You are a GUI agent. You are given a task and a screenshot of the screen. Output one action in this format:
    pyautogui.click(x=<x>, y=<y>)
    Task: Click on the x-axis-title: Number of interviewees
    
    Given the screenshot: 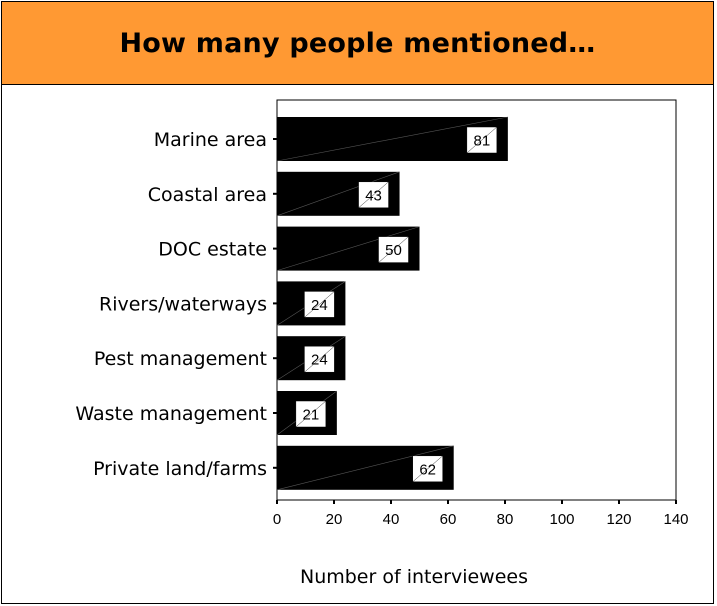 What is the action you would take?
    pyautogui.click(x=414, y=577)
    